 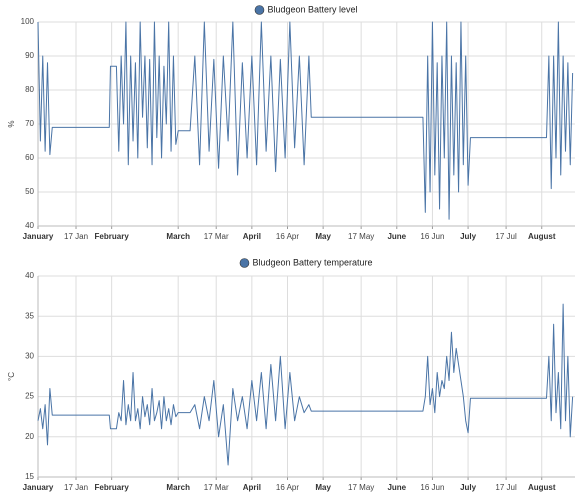 I want to click on y-tick-label: 20, so click(x=29, y=436).